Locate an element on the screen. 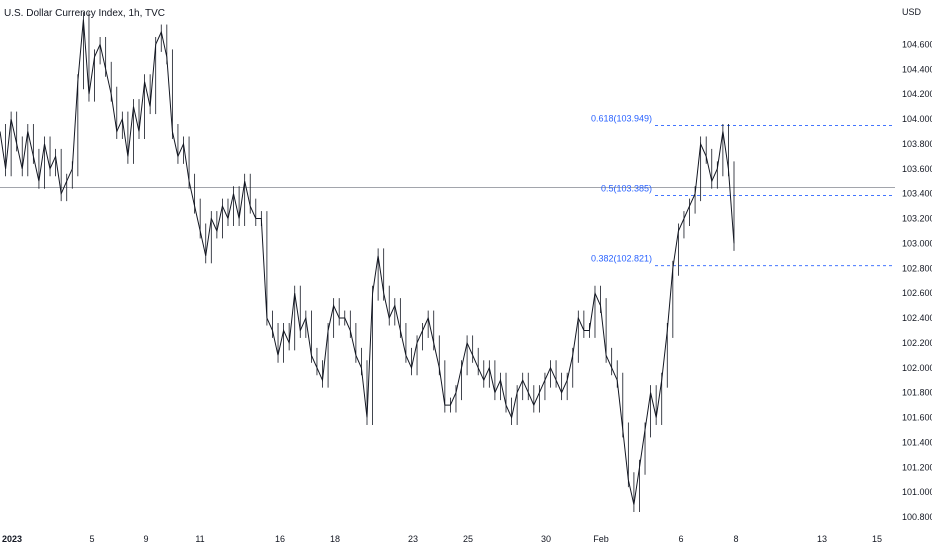 The width and height of the screenshot is (932, 550). x-tick-label: 2023 is located at coordinates (12, 539).